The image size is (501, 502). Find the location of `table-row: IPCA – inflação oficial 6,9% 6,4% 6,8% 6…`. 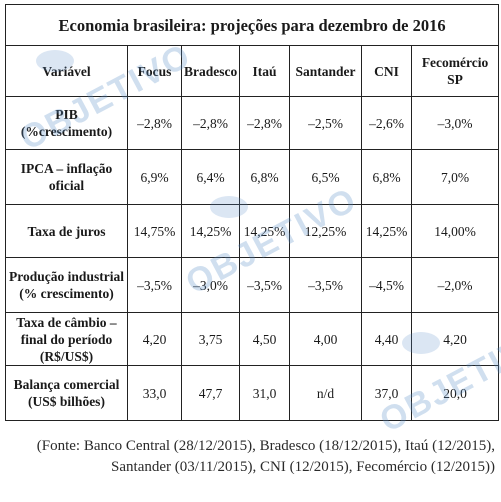

table-row: IPCA – inflação oficial 6,9% 6,4% 6,8% 6… is located at coordinates (252, 177).